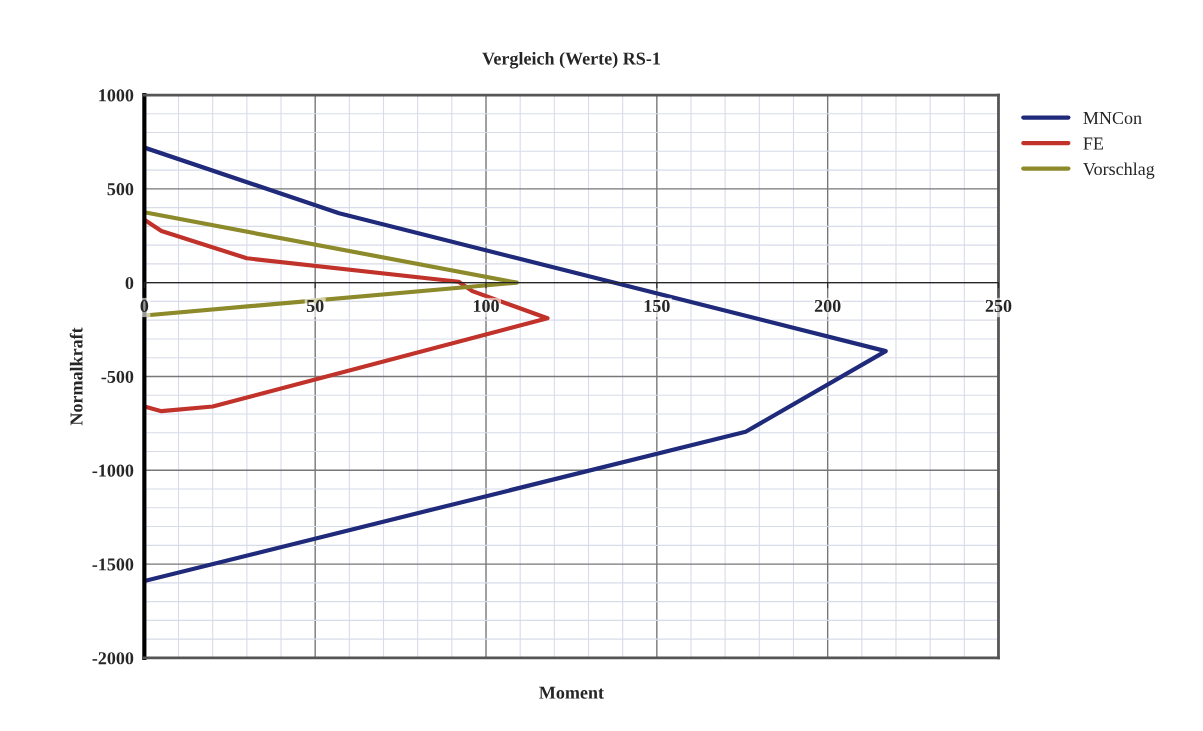 Image resolution: width=1203 pixels, height=731 pixels. I want to click on y-tick-label: 0, so click(129, 283).